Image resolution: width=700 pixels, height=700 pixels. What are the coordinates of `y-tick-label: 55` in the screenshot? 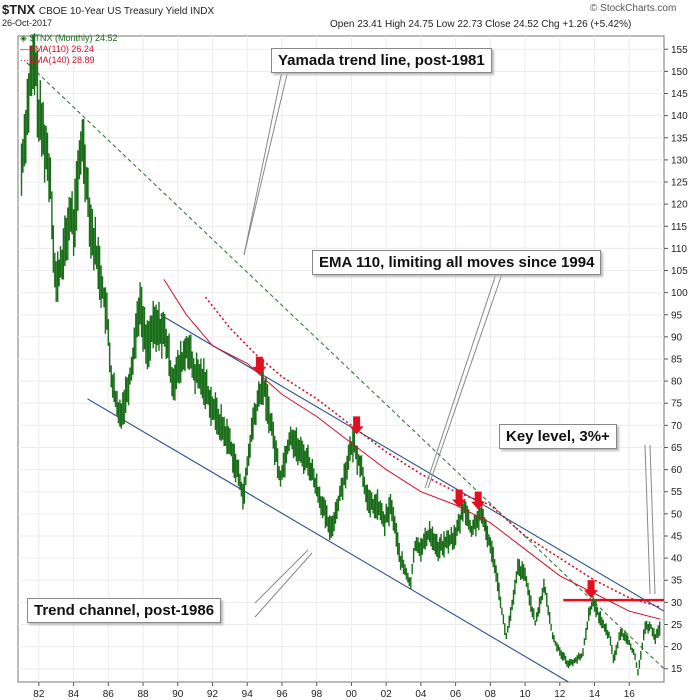 It's located at (677, 492).